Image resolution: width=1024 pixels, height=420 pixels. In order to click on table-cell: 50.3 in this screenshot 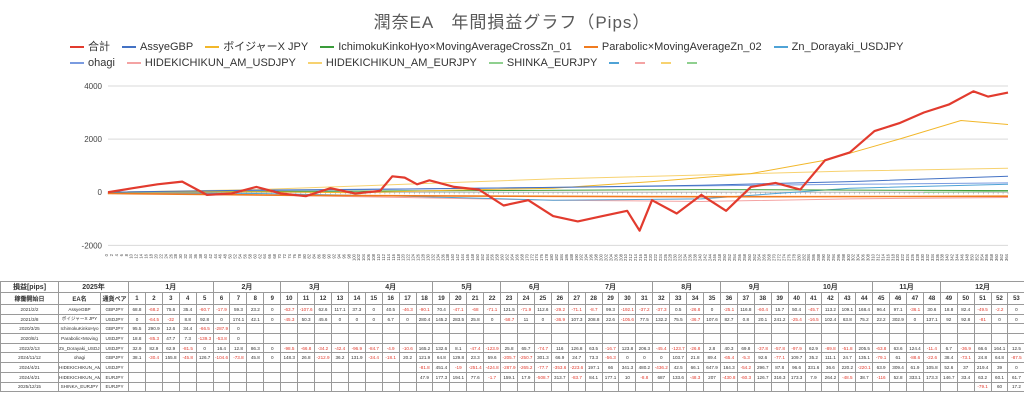, I will do `click(306, 319)`.